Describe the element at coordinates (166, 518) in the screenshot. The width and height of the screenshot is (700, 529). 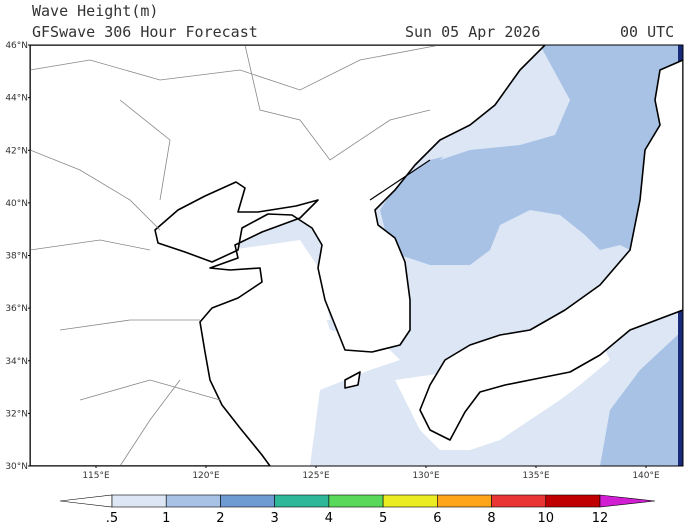
I see `colorbar-label: 1` at that location.